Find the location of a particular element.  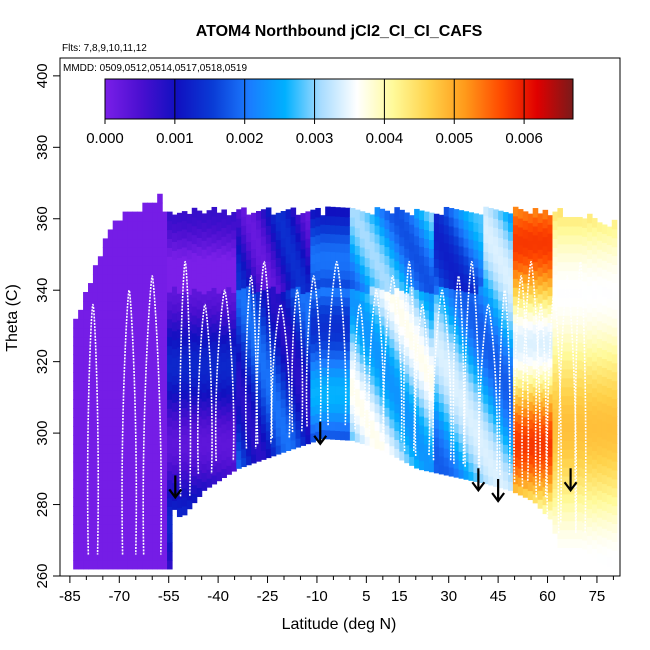

arrow-head is located at coordinates (320, 440).